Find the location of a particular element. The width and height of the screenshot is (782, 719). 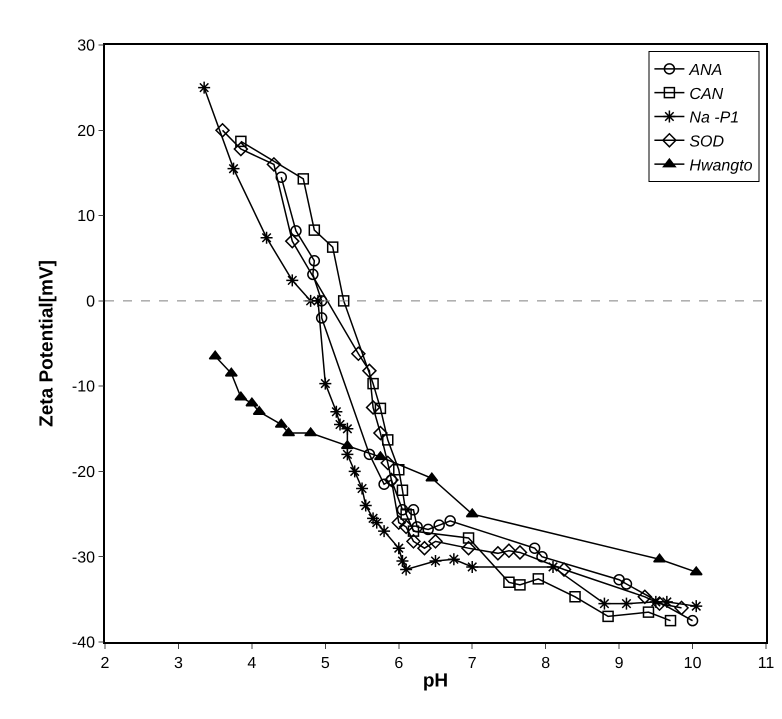

y-tick-label: -20 is located at coordinates (84, 473).